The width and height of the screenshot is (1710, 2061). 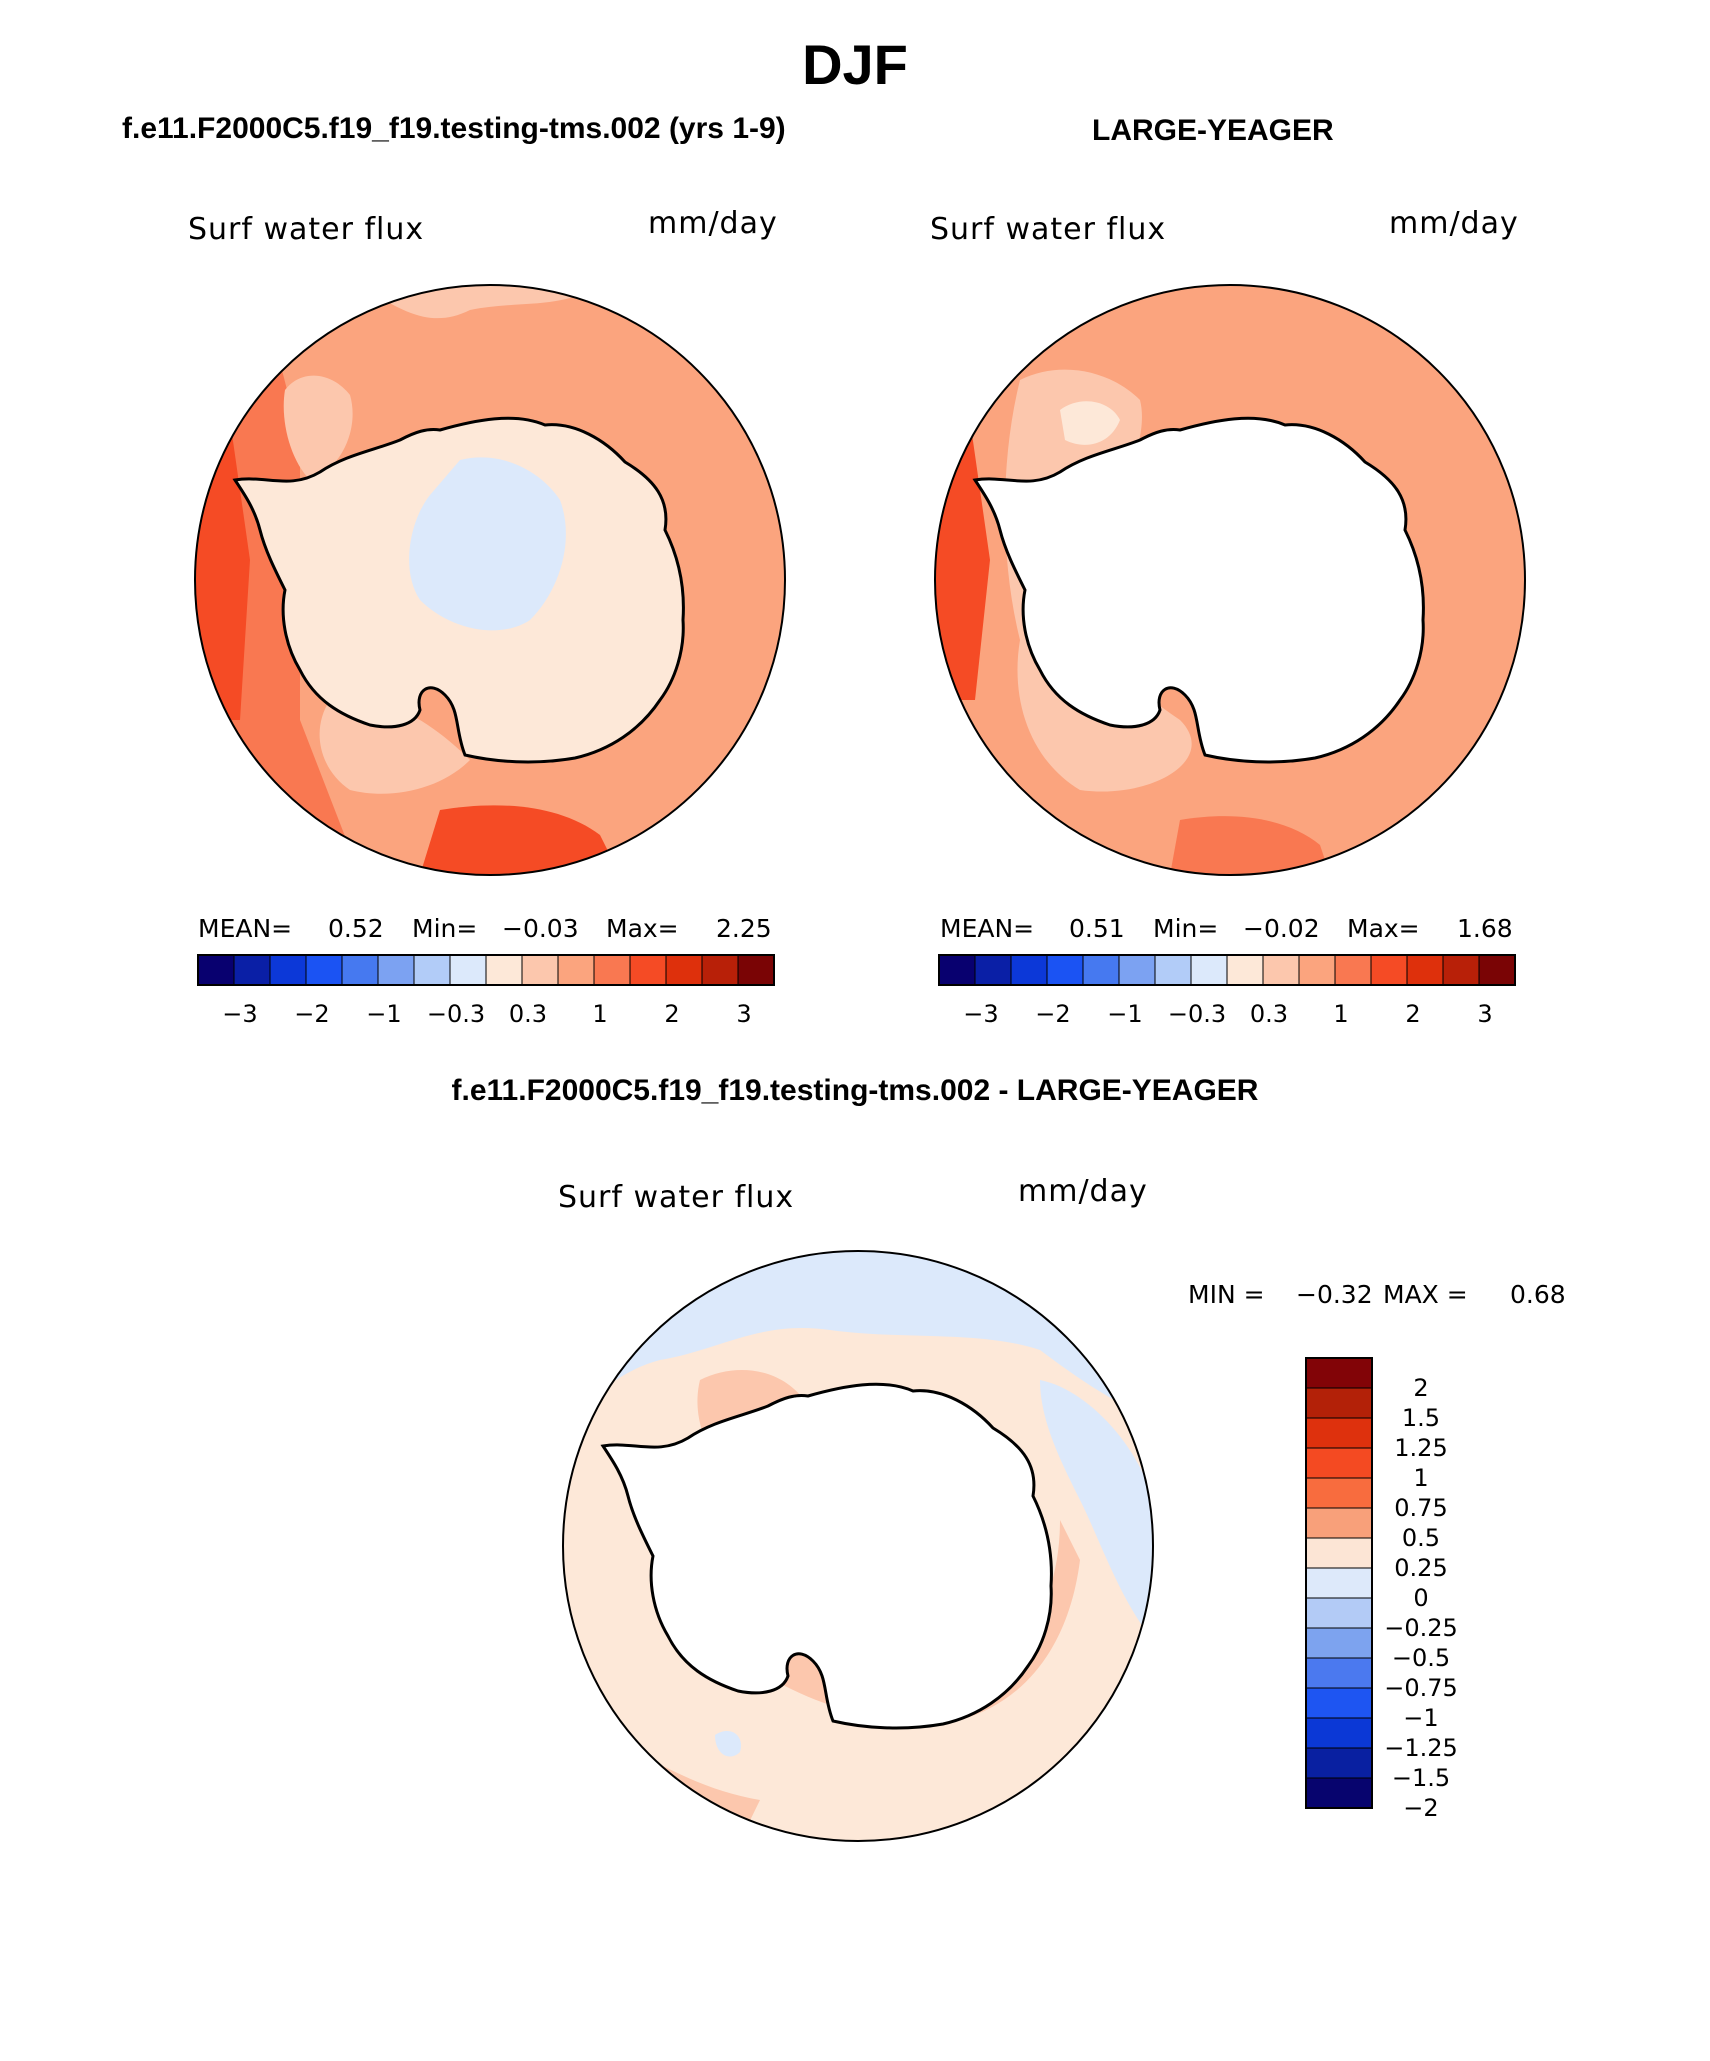 I want to click on difference-colorbar-tick-label: −1, so click(x=1420, y=1718).